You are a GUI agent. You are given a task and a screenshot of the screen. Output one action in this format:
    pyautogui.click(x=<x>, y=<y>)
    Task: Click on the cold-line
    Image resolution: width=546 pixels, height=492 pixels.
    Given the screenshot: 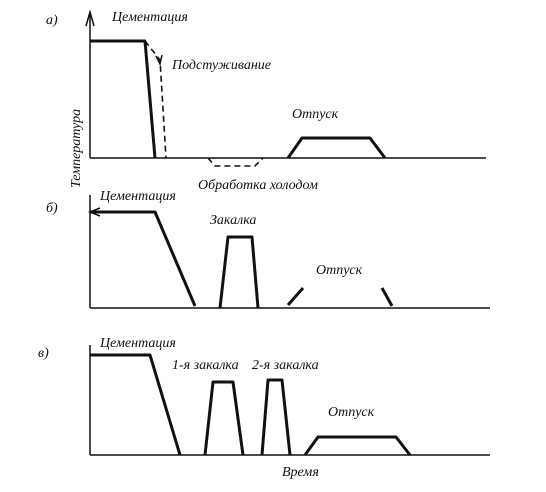 What is the action you would take?
    pyautogui.click(x=235, y=162)
    